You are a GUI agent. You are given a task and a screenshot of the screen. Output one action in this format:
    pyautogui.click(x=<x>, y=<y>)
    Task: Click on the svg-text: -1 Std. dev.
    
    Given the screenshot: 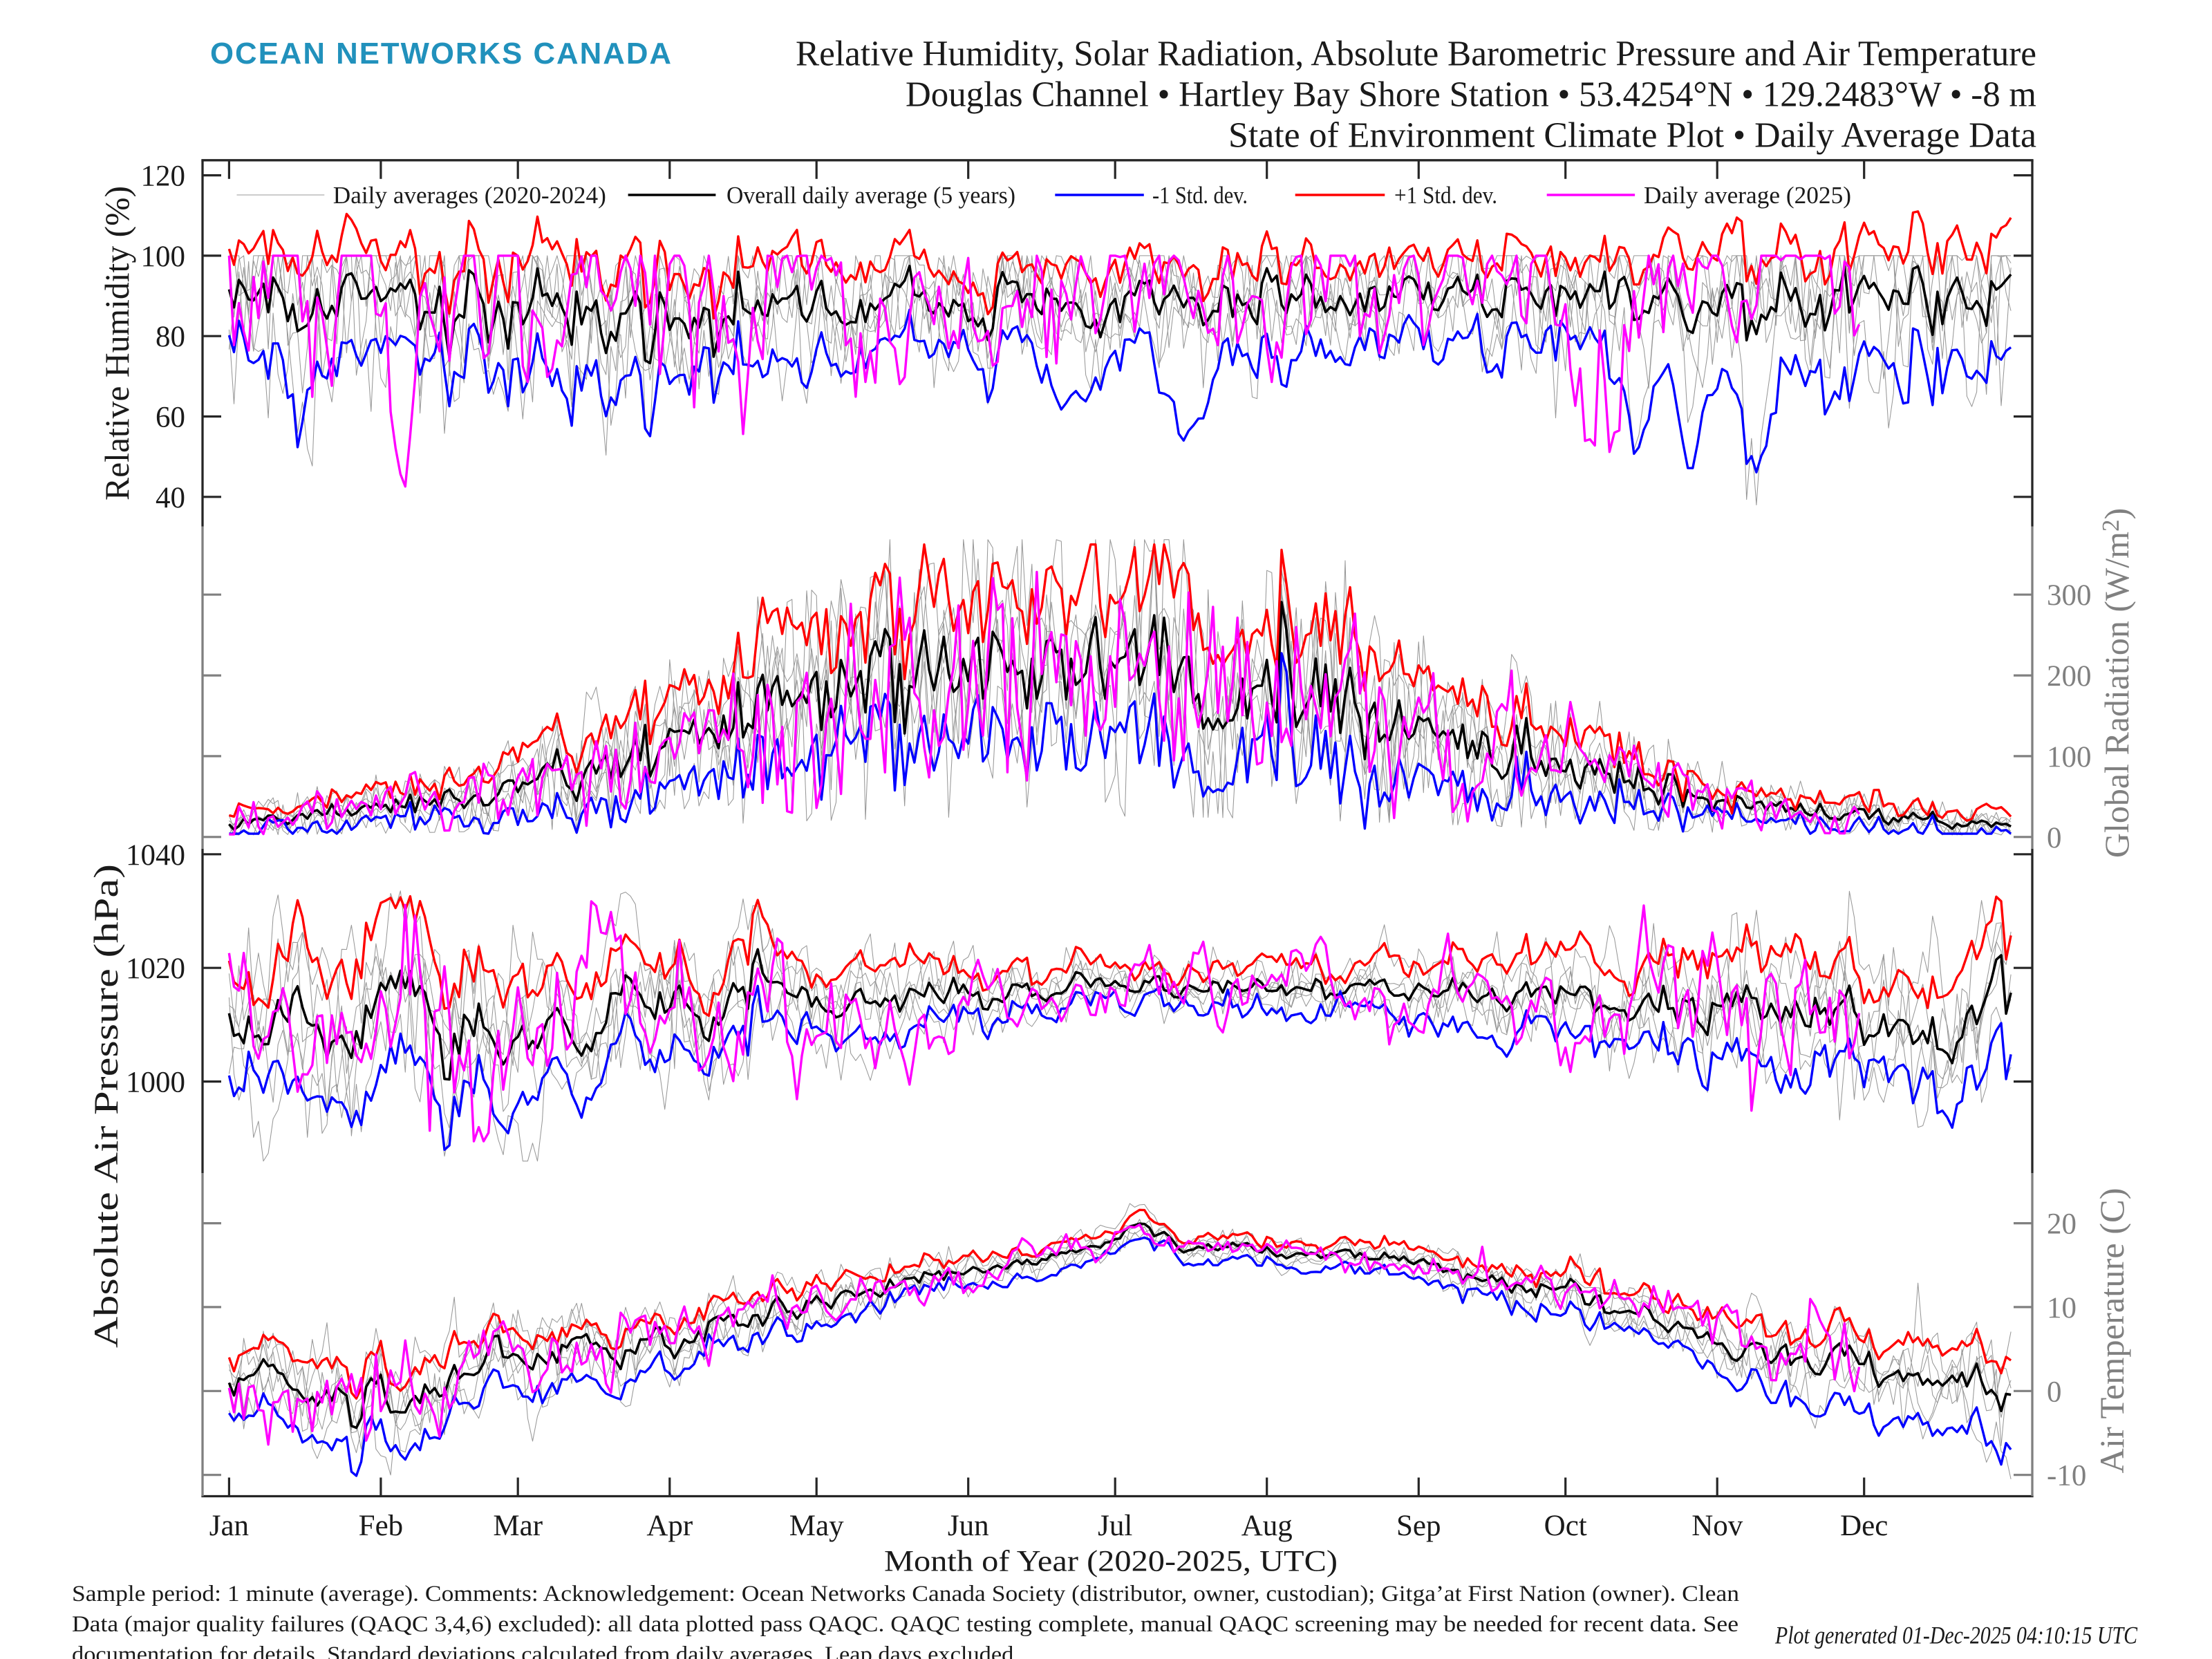 What is the action you would take?
    pyautogui.click(x=1200, y=195)
    